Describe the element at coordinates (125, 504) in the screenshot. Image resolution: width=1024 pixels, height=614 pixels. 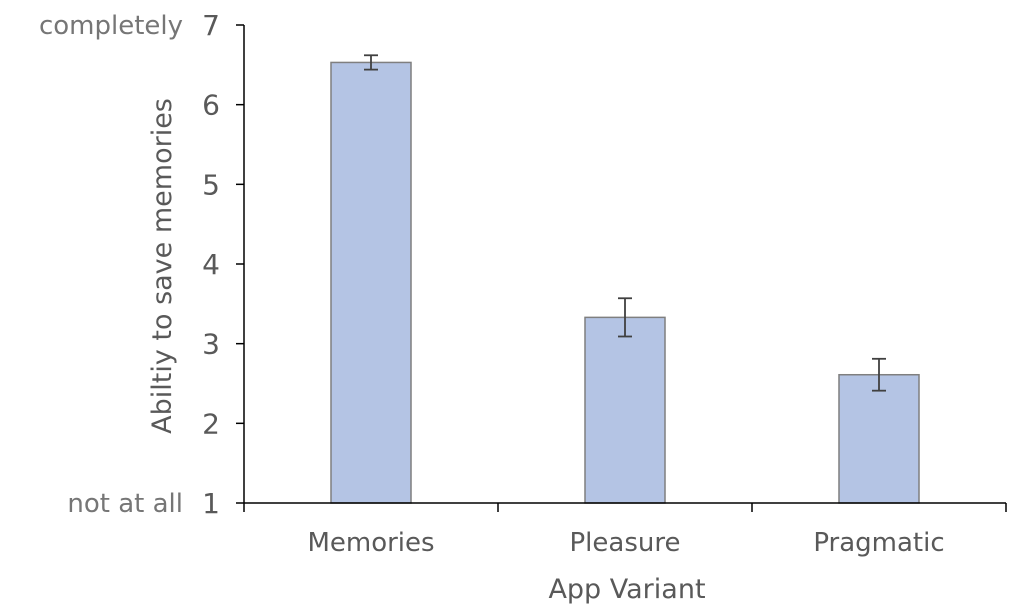
I see `y-anchor-bottom-label: not at all` at that location.